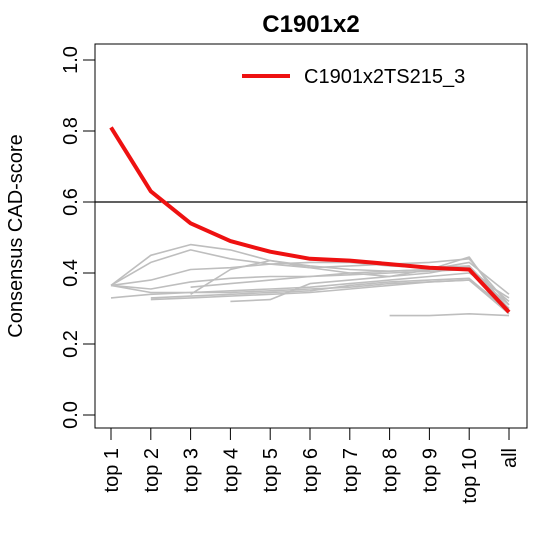 This screenshot has height=540, width=540. What do you see at coordinates (112, 470) in the screenshot?
I see `x-tick-label: top 1` at bounding box center [112, 470].